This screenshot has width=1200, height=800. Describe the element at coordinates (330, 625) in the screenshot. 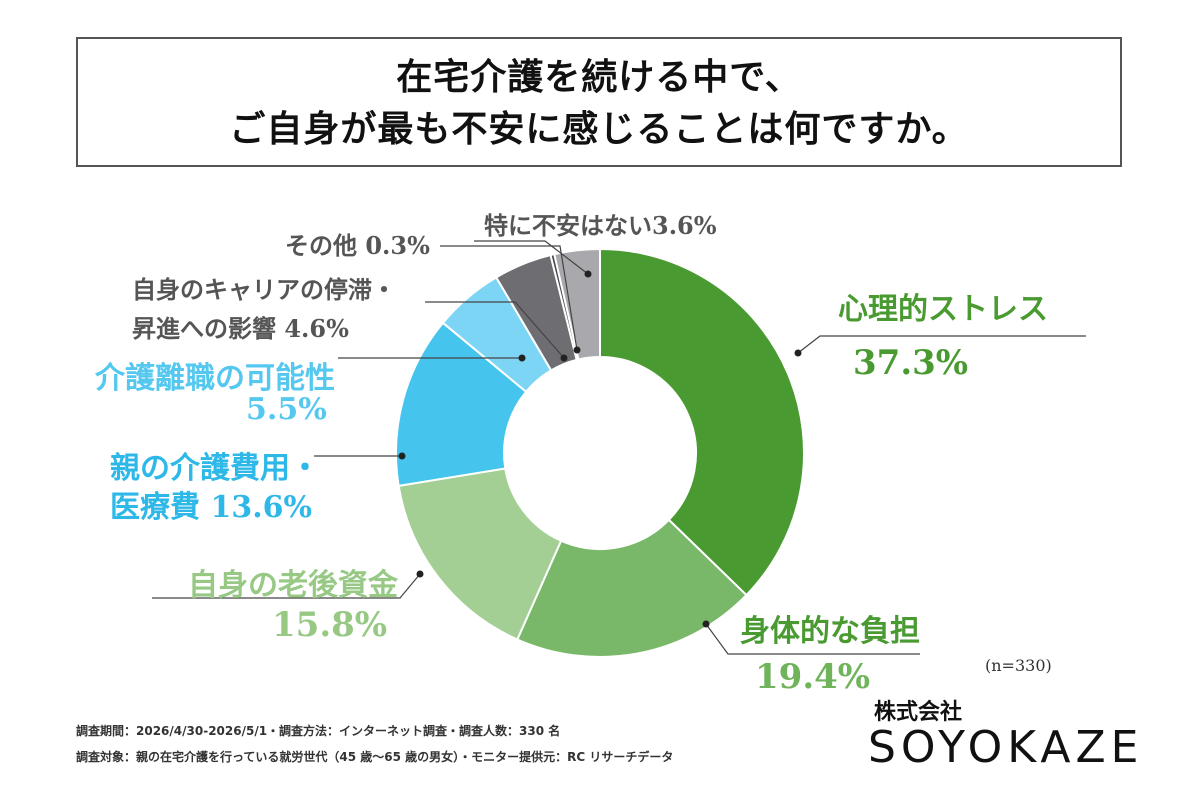

I see `label-oldage-pct: 15.8%` at that location.